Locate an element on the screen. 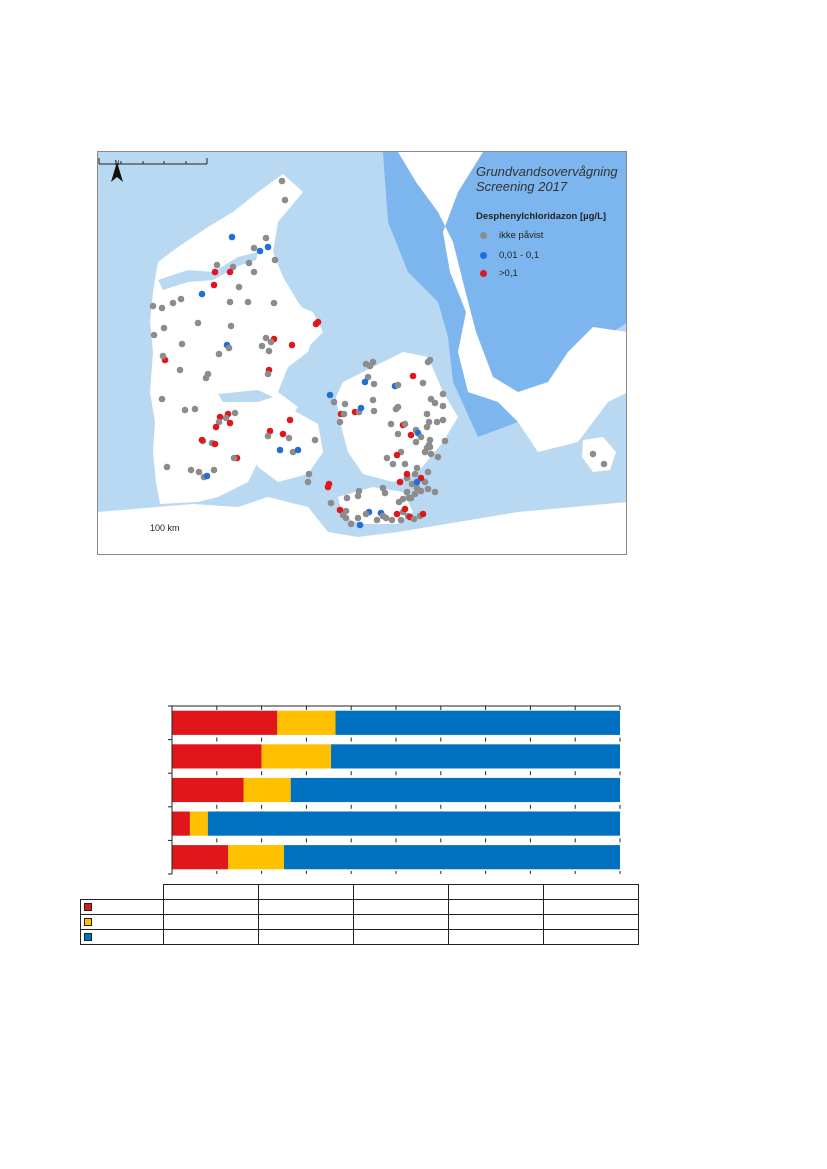  map-title: Grundvandsovervågning Screening 2017 is located at coordinates (547, 179).